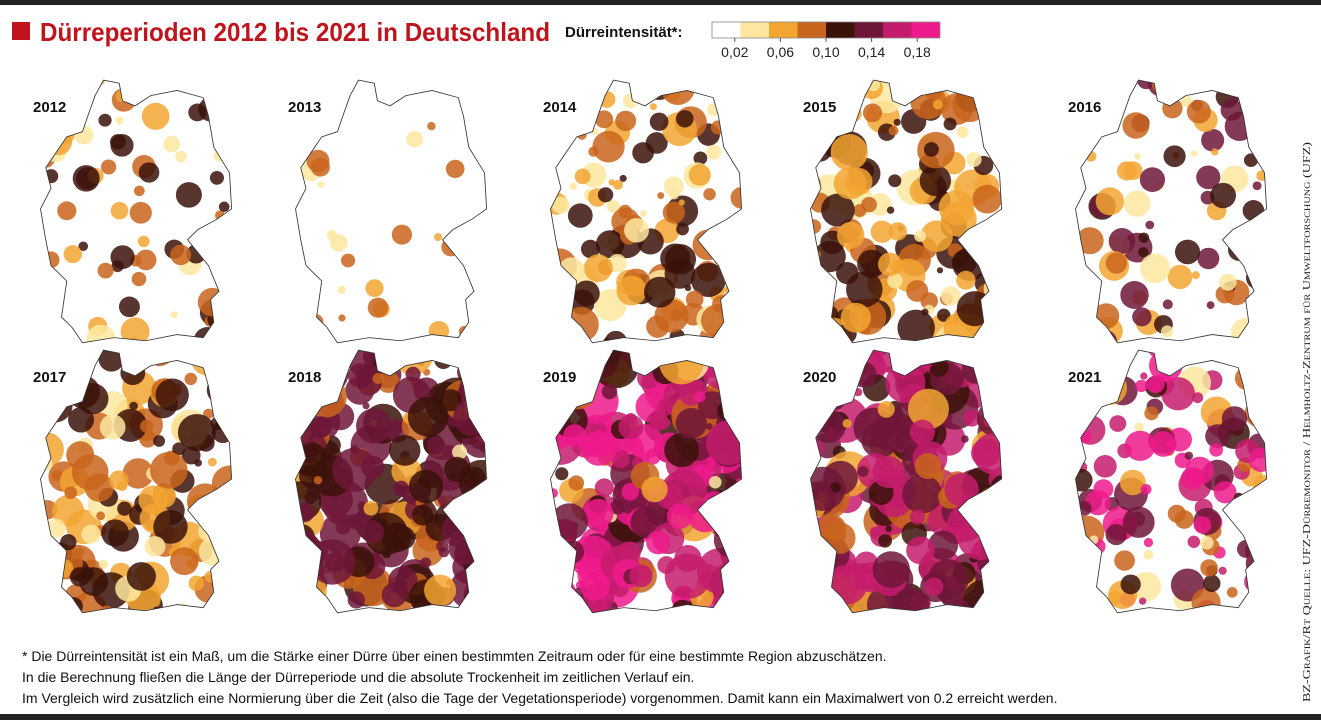 This screenshot has width=1321, height=720. Describe the element at coordinates (819, 107) in the screenshot. I see `map-year: 2015` at that location.